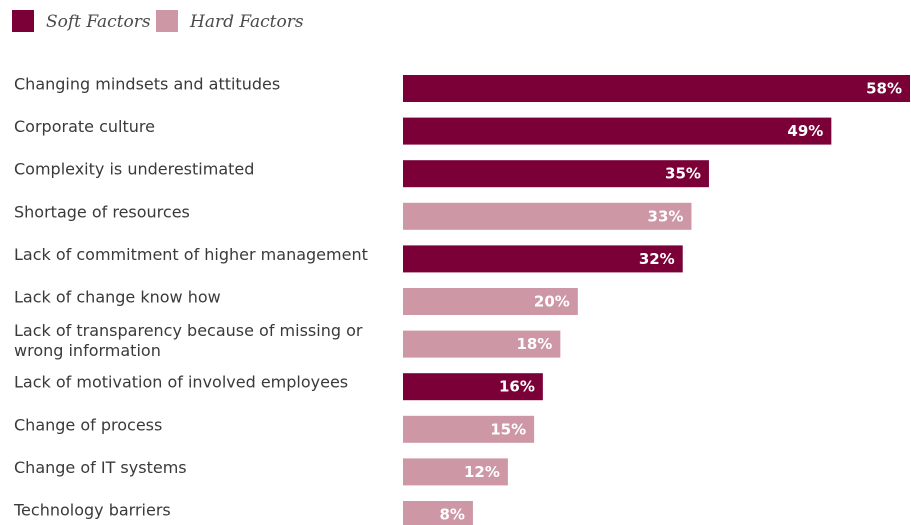  What do you see at coordinates (147, 84) in the screenshot?
I see `category-label: Changing mindsets and attitudes` at bounding box center [147, 84].